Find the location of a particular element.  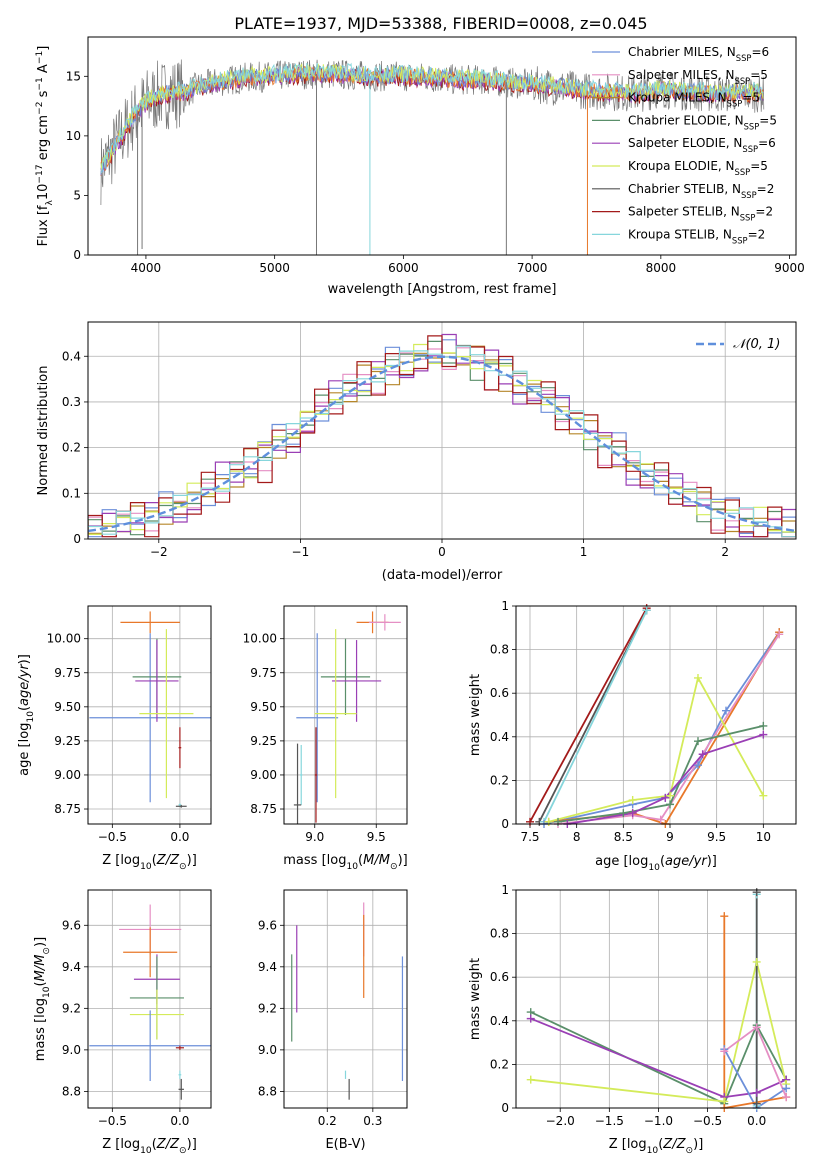

y-axis-label: mass [log10(M/M⊙)] is located at coordinates (42, 999).